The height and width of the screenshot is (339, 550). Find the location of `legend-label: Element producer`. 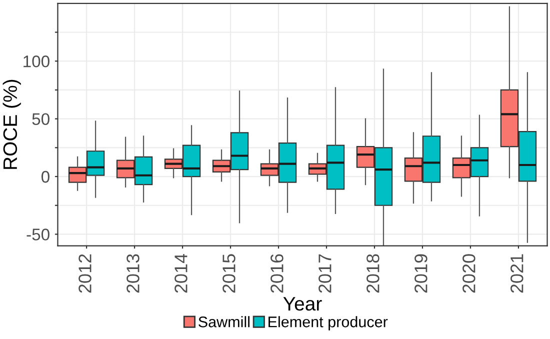

legend-label: Element producer is located at coordinates (328, 323).